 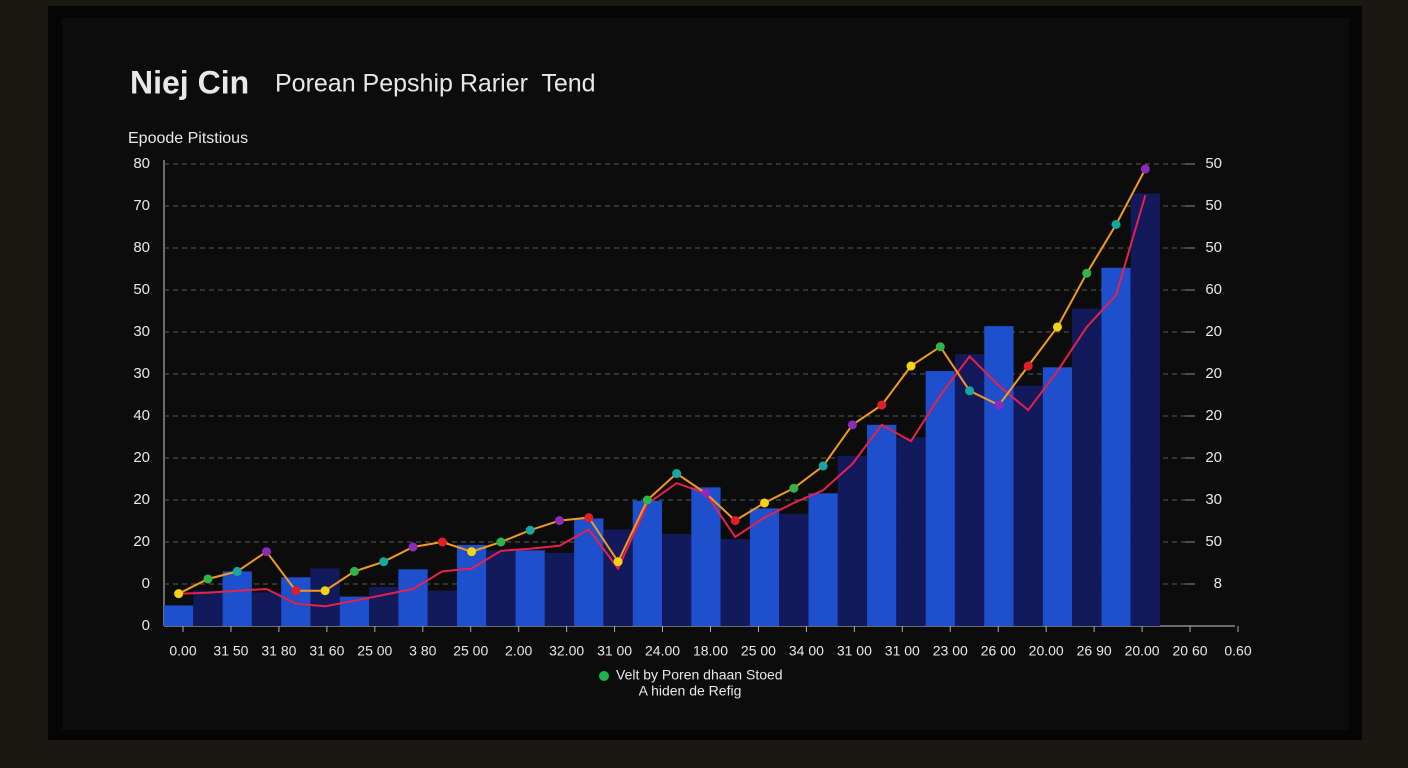 I want to click on x-tick-label: 34 00, so click(x=806, y=651).